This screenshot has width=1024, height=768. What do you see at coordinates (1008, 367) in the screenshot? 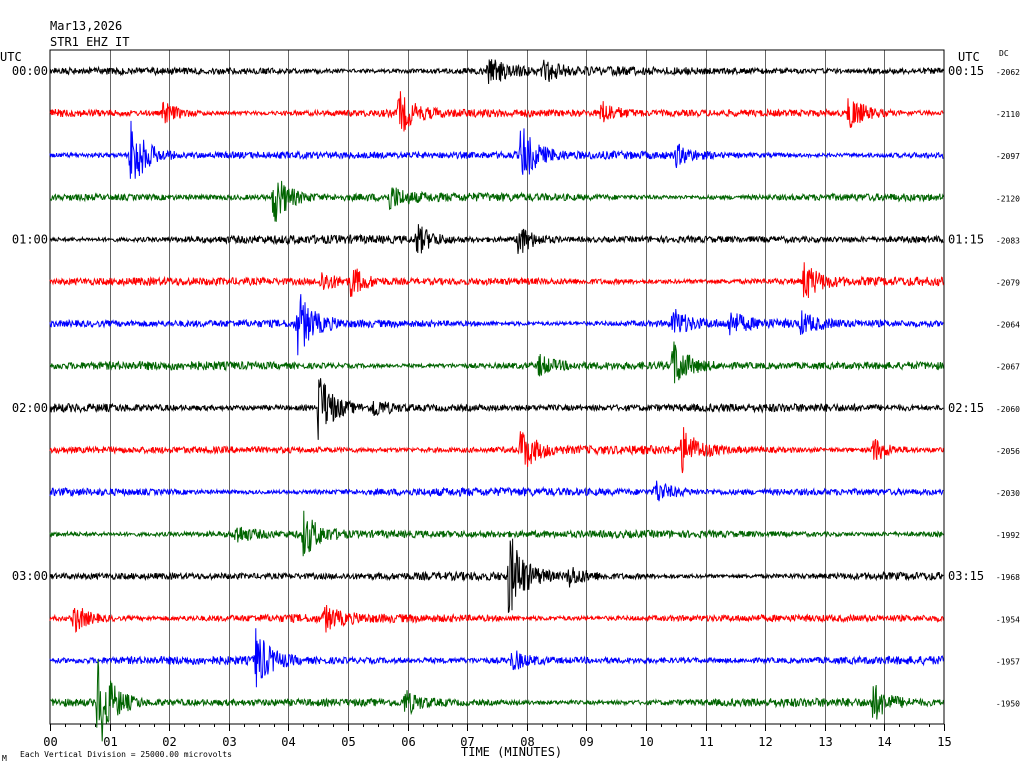
I see `dc-offset-row-7: -2067` at bounding box center [1008, 367].